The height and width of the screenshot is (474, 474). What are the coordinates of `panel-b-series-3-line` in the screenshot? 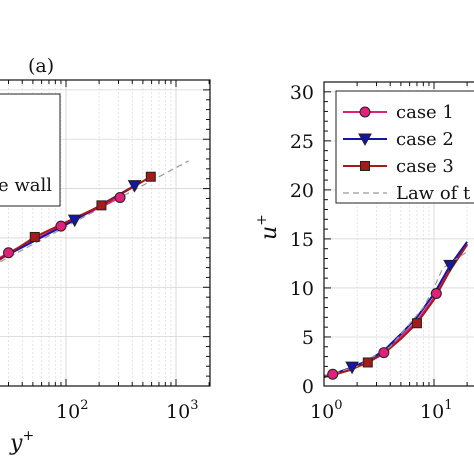 It's located at (396, 311).